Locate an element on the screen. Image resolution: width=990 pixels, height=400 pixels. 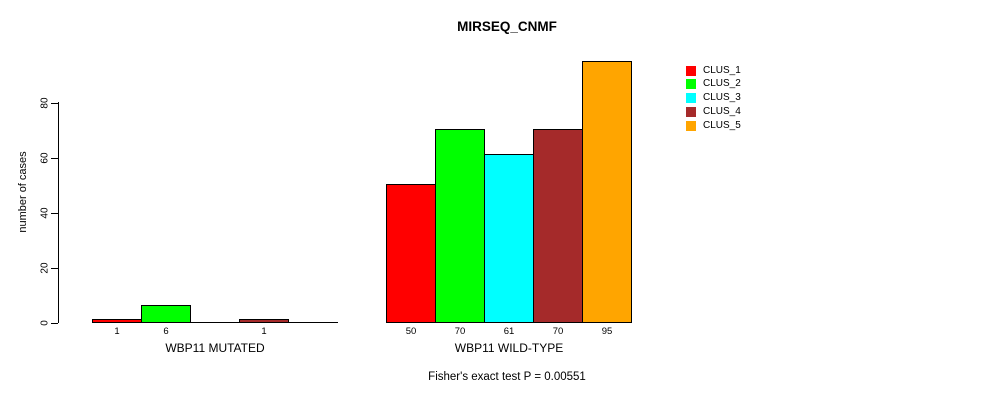
legend-label-clus-5: CLUS_5 is located at coordinates (722, 125).